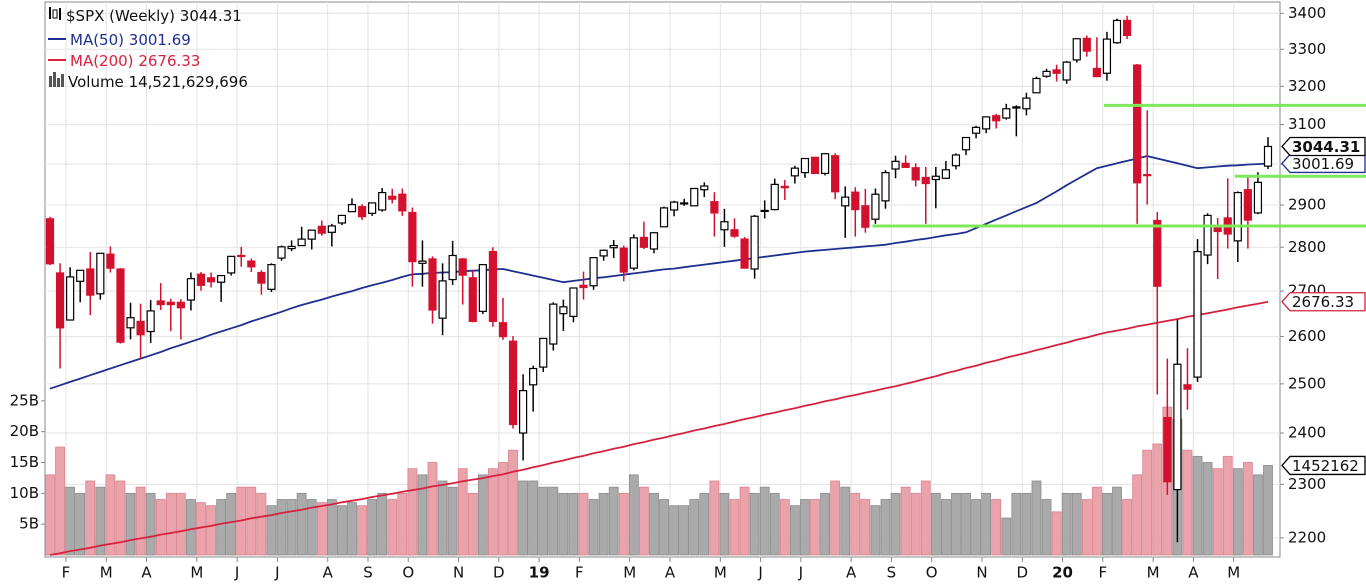 Image resolution: width=1366 pixels, height=585 pixels. What do you see at coordinates (368, 573) in the screenshot?
I see `x-tick-label: S` at bounding box center [368, 573].